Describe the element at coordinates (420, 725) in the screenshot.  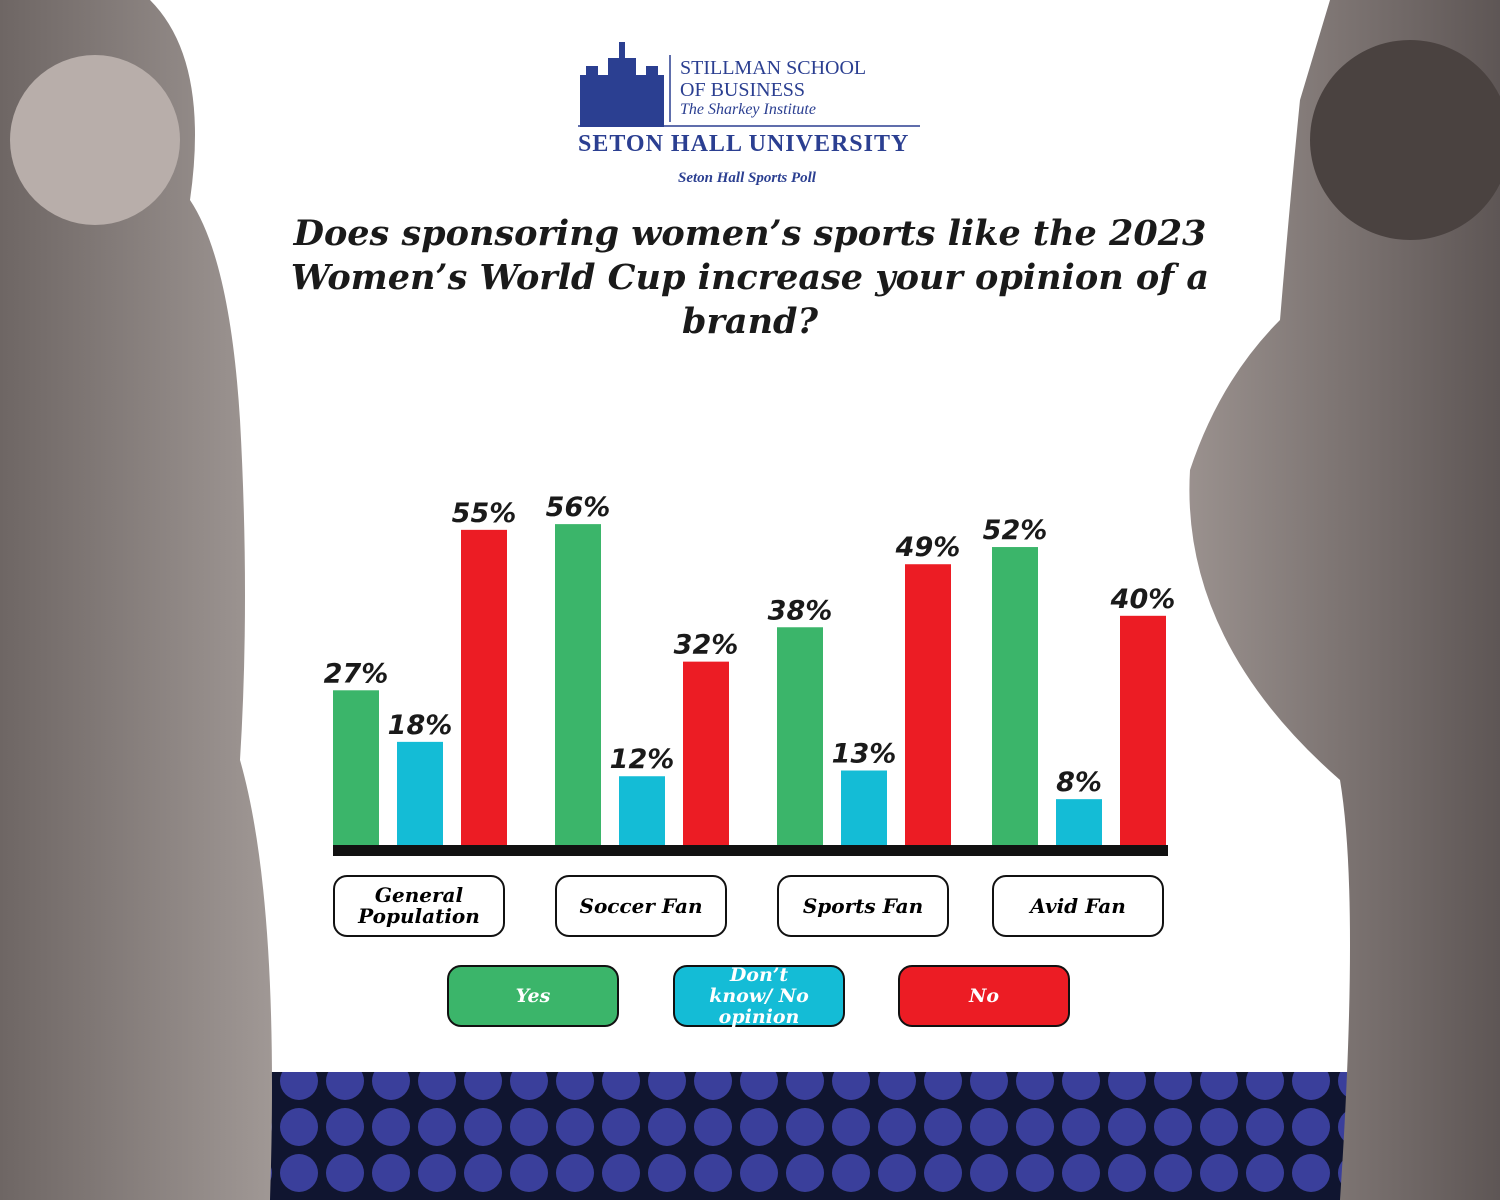
I see `value-label: 18%` at that location.